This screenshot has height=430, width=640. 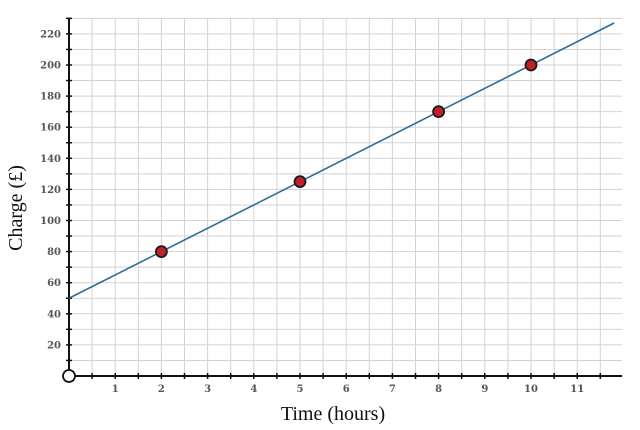 What do you see at coordinates (54, 283) in the screenshot?
I see `y-tick-label: 60` at bounding box center [54, 283].